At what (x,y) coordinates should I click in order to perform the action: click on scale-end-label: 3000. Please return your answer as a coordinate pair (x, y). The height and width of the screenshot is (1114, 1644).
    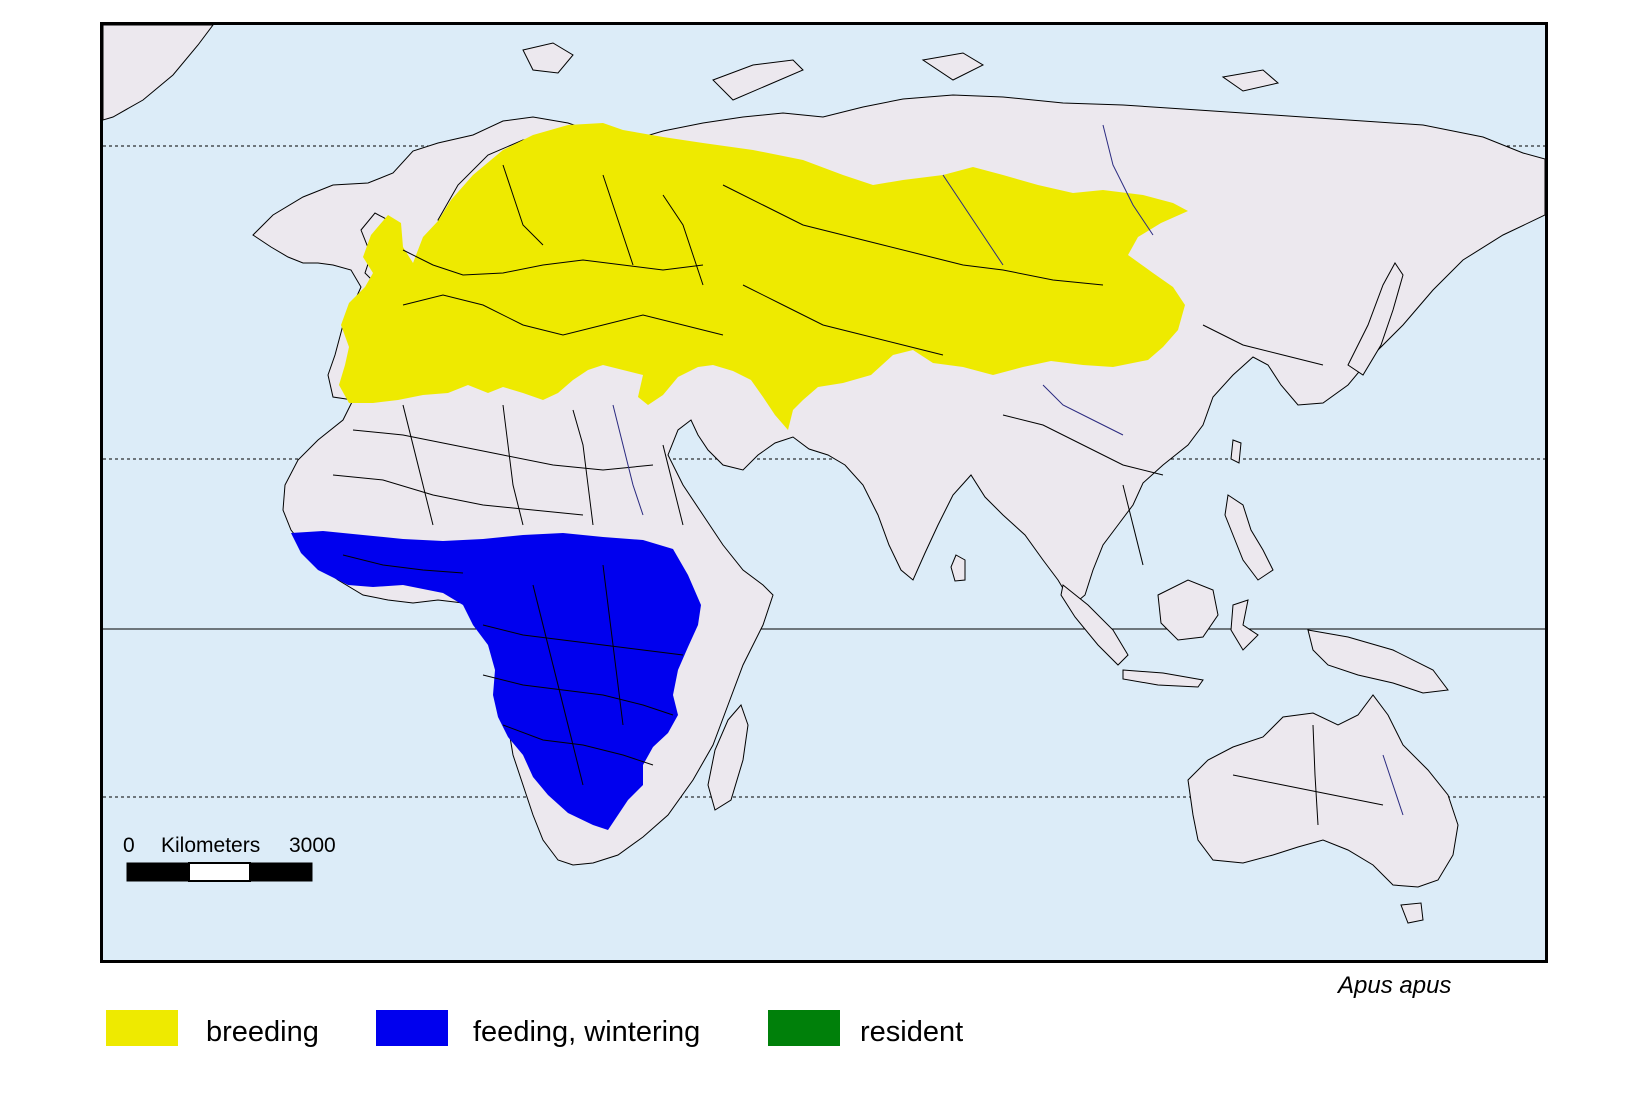
    Looking at the image, I should click on (312, 845).